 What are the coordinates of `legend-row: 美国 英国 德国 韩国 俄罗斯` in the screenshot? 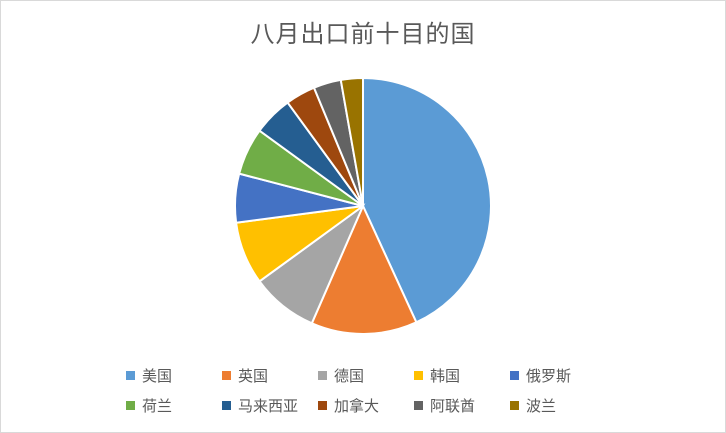 It's located at (386, 375).